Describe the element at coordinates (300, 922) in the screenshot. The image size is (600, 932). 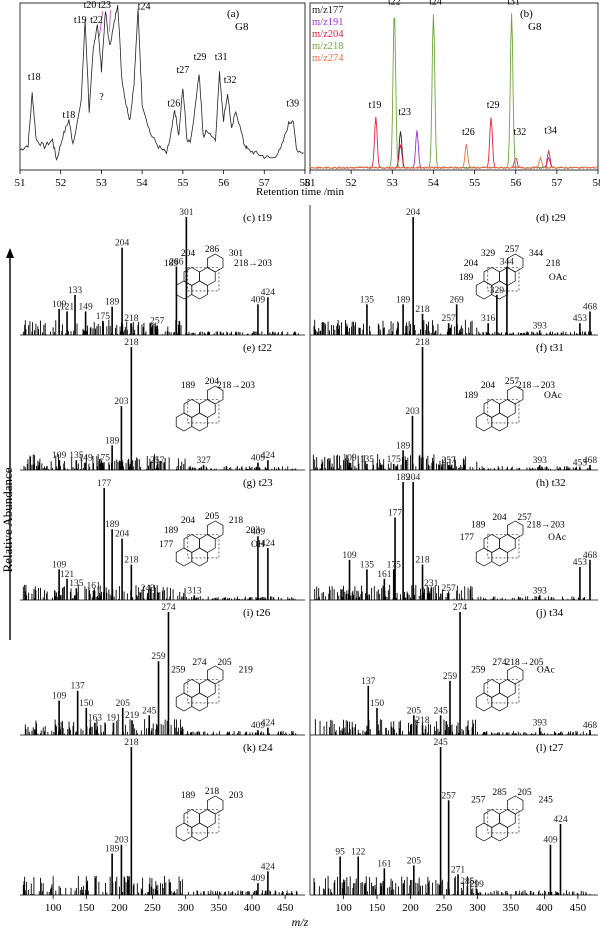
I see `xlabel-mz: m/z` at that location.